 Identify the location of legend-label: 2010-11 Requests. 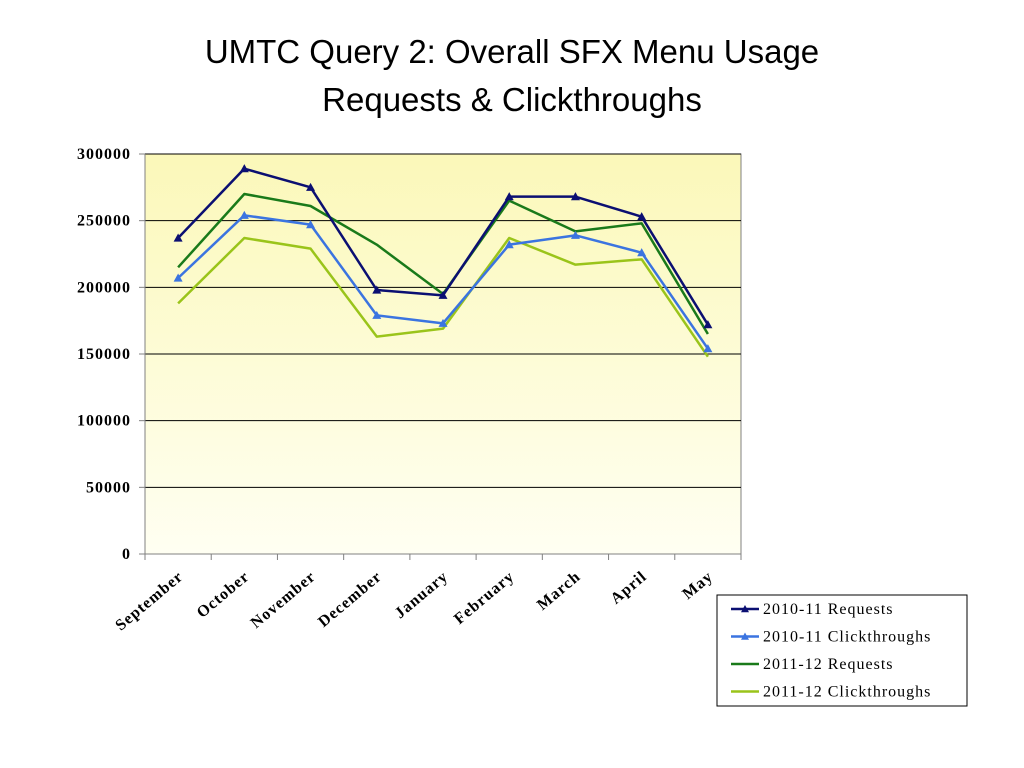
(828, 609).